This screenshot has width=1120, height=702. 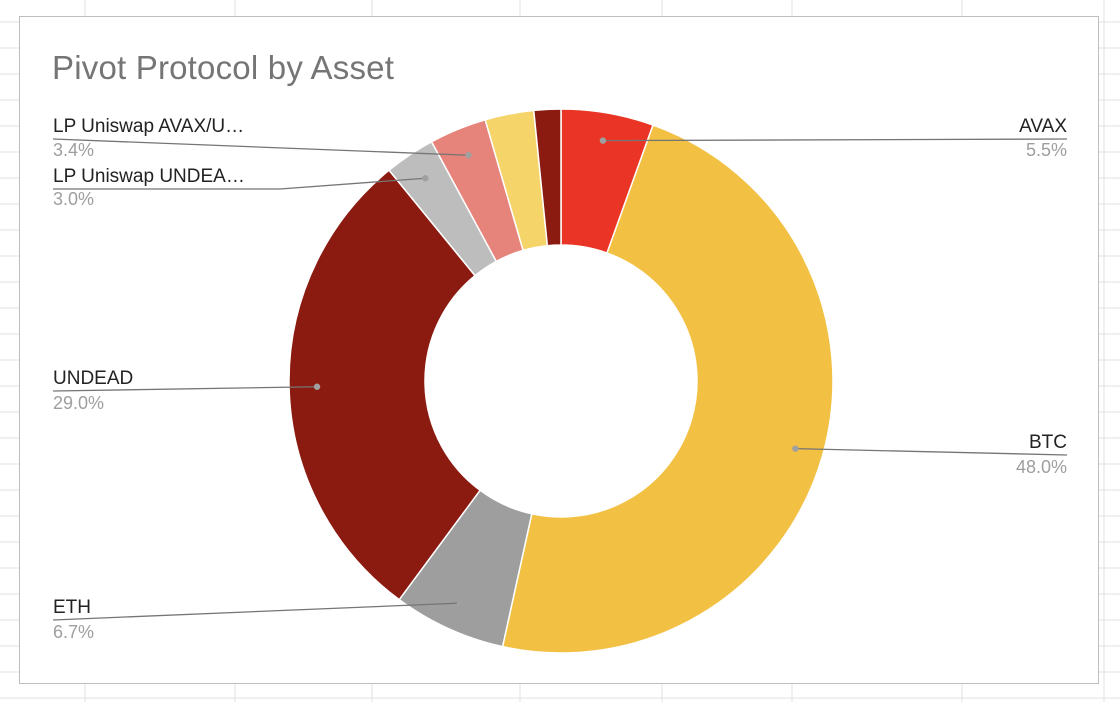 I want to click on slice-label: AVAX, so click(x=1043, y=126).